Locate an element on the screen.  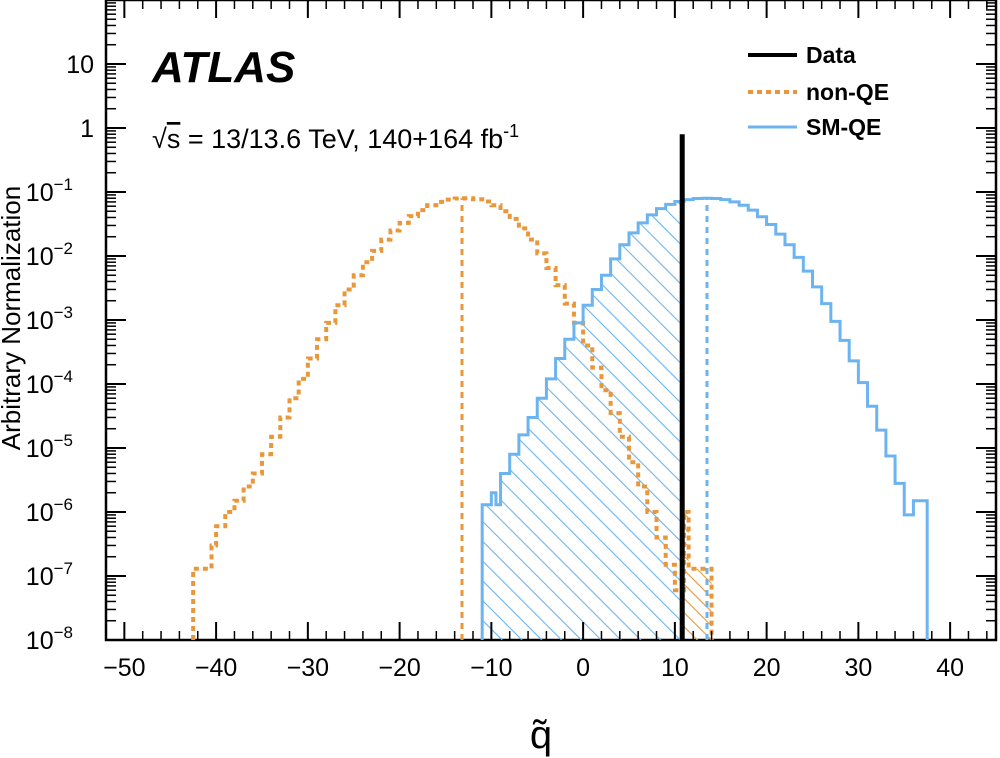
hatch-sm-qe is located at coordinates (582, 420).